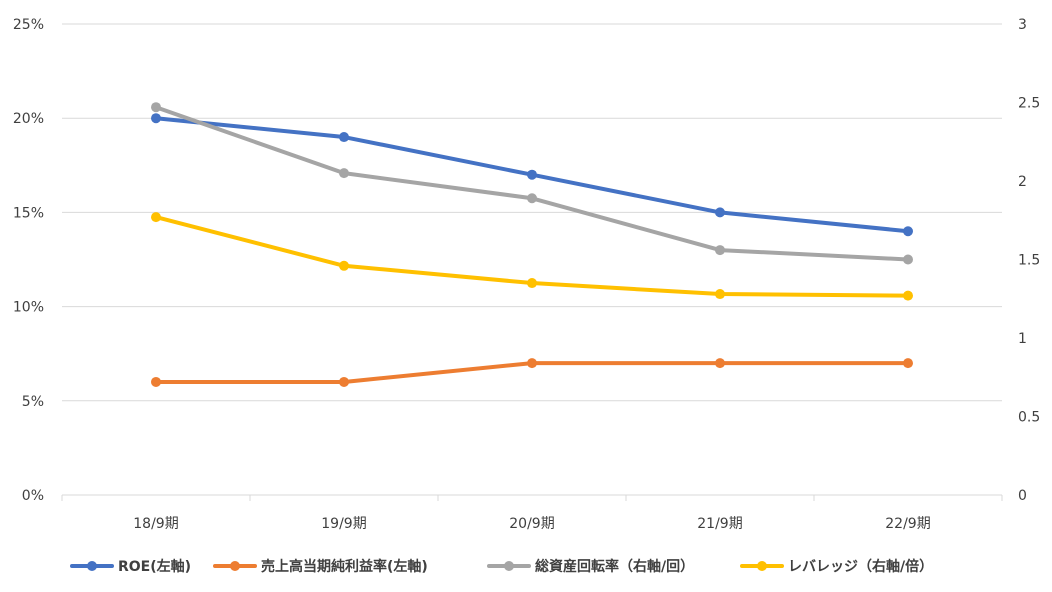 The image size is (1052, 592). Describe the element at coordinates (28, 308) in the screenshot. I see `left-tick-label: 10%` at that location.